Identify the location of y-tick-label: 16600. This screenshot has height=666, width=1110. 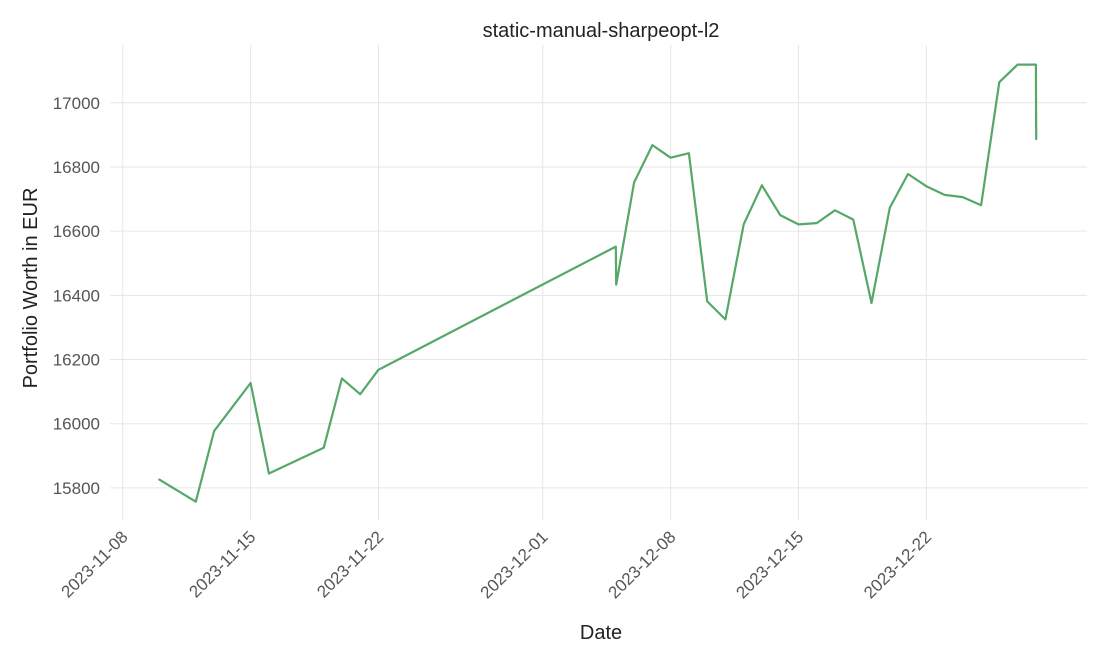
(76, 231).